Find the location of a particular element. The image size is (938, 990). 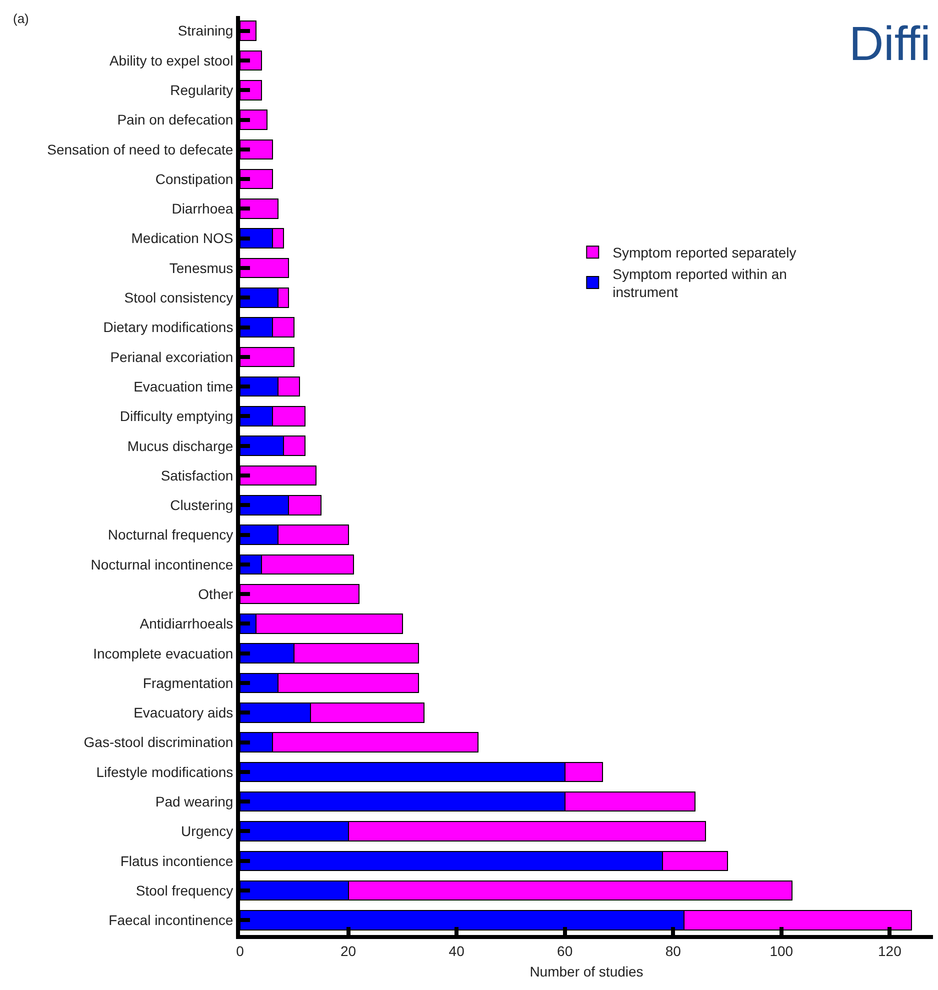

x-axis-title: Number of studies is located at coordinates (587, 972).